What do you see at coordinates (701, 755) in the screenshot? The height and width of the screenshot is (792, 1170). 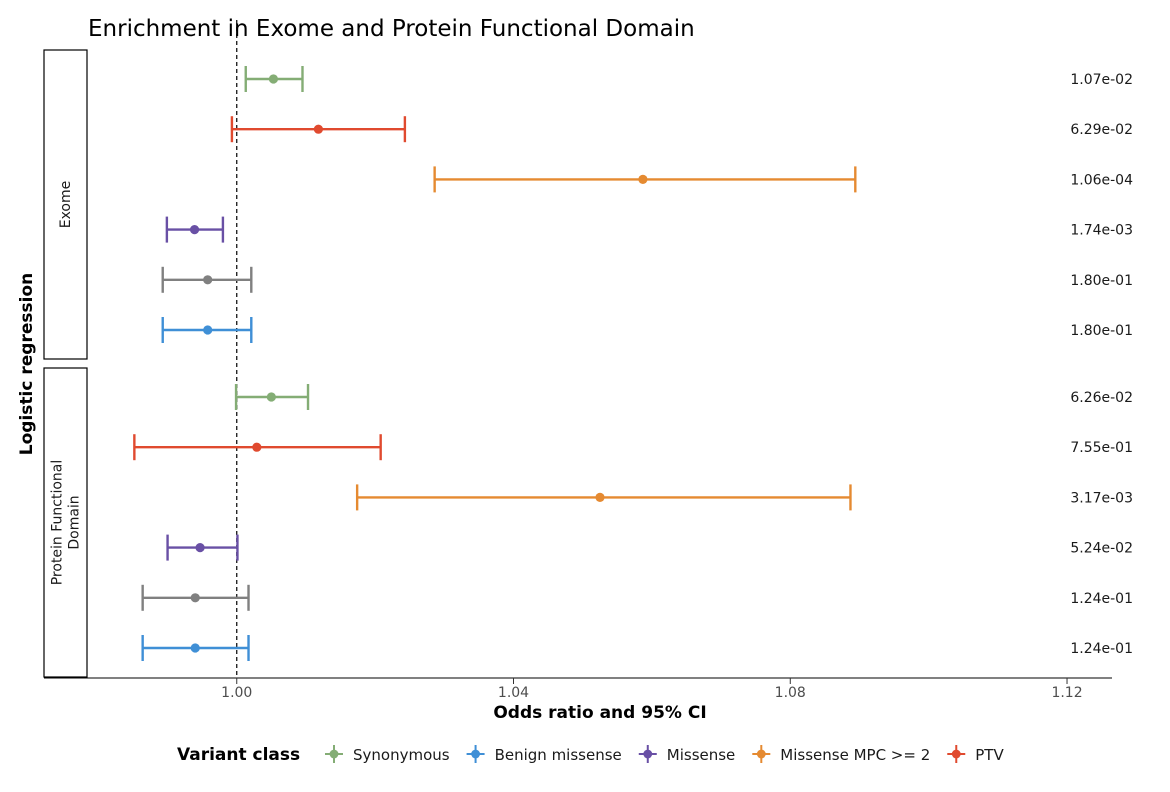 I see `legend-entry-label: Missense` at bounding box center [701, 755].